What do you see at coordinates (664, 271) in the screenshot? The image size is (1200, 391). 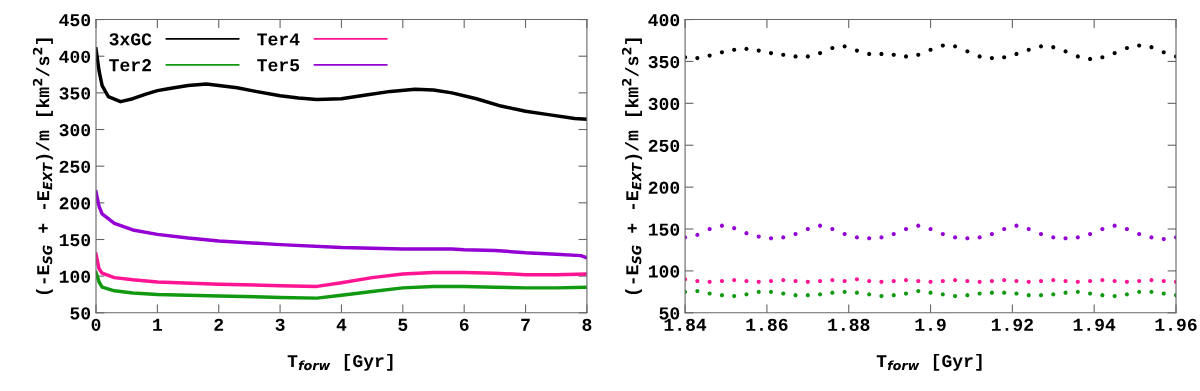 I see `y-tick-label: 100` at bounding box center [664, 271].